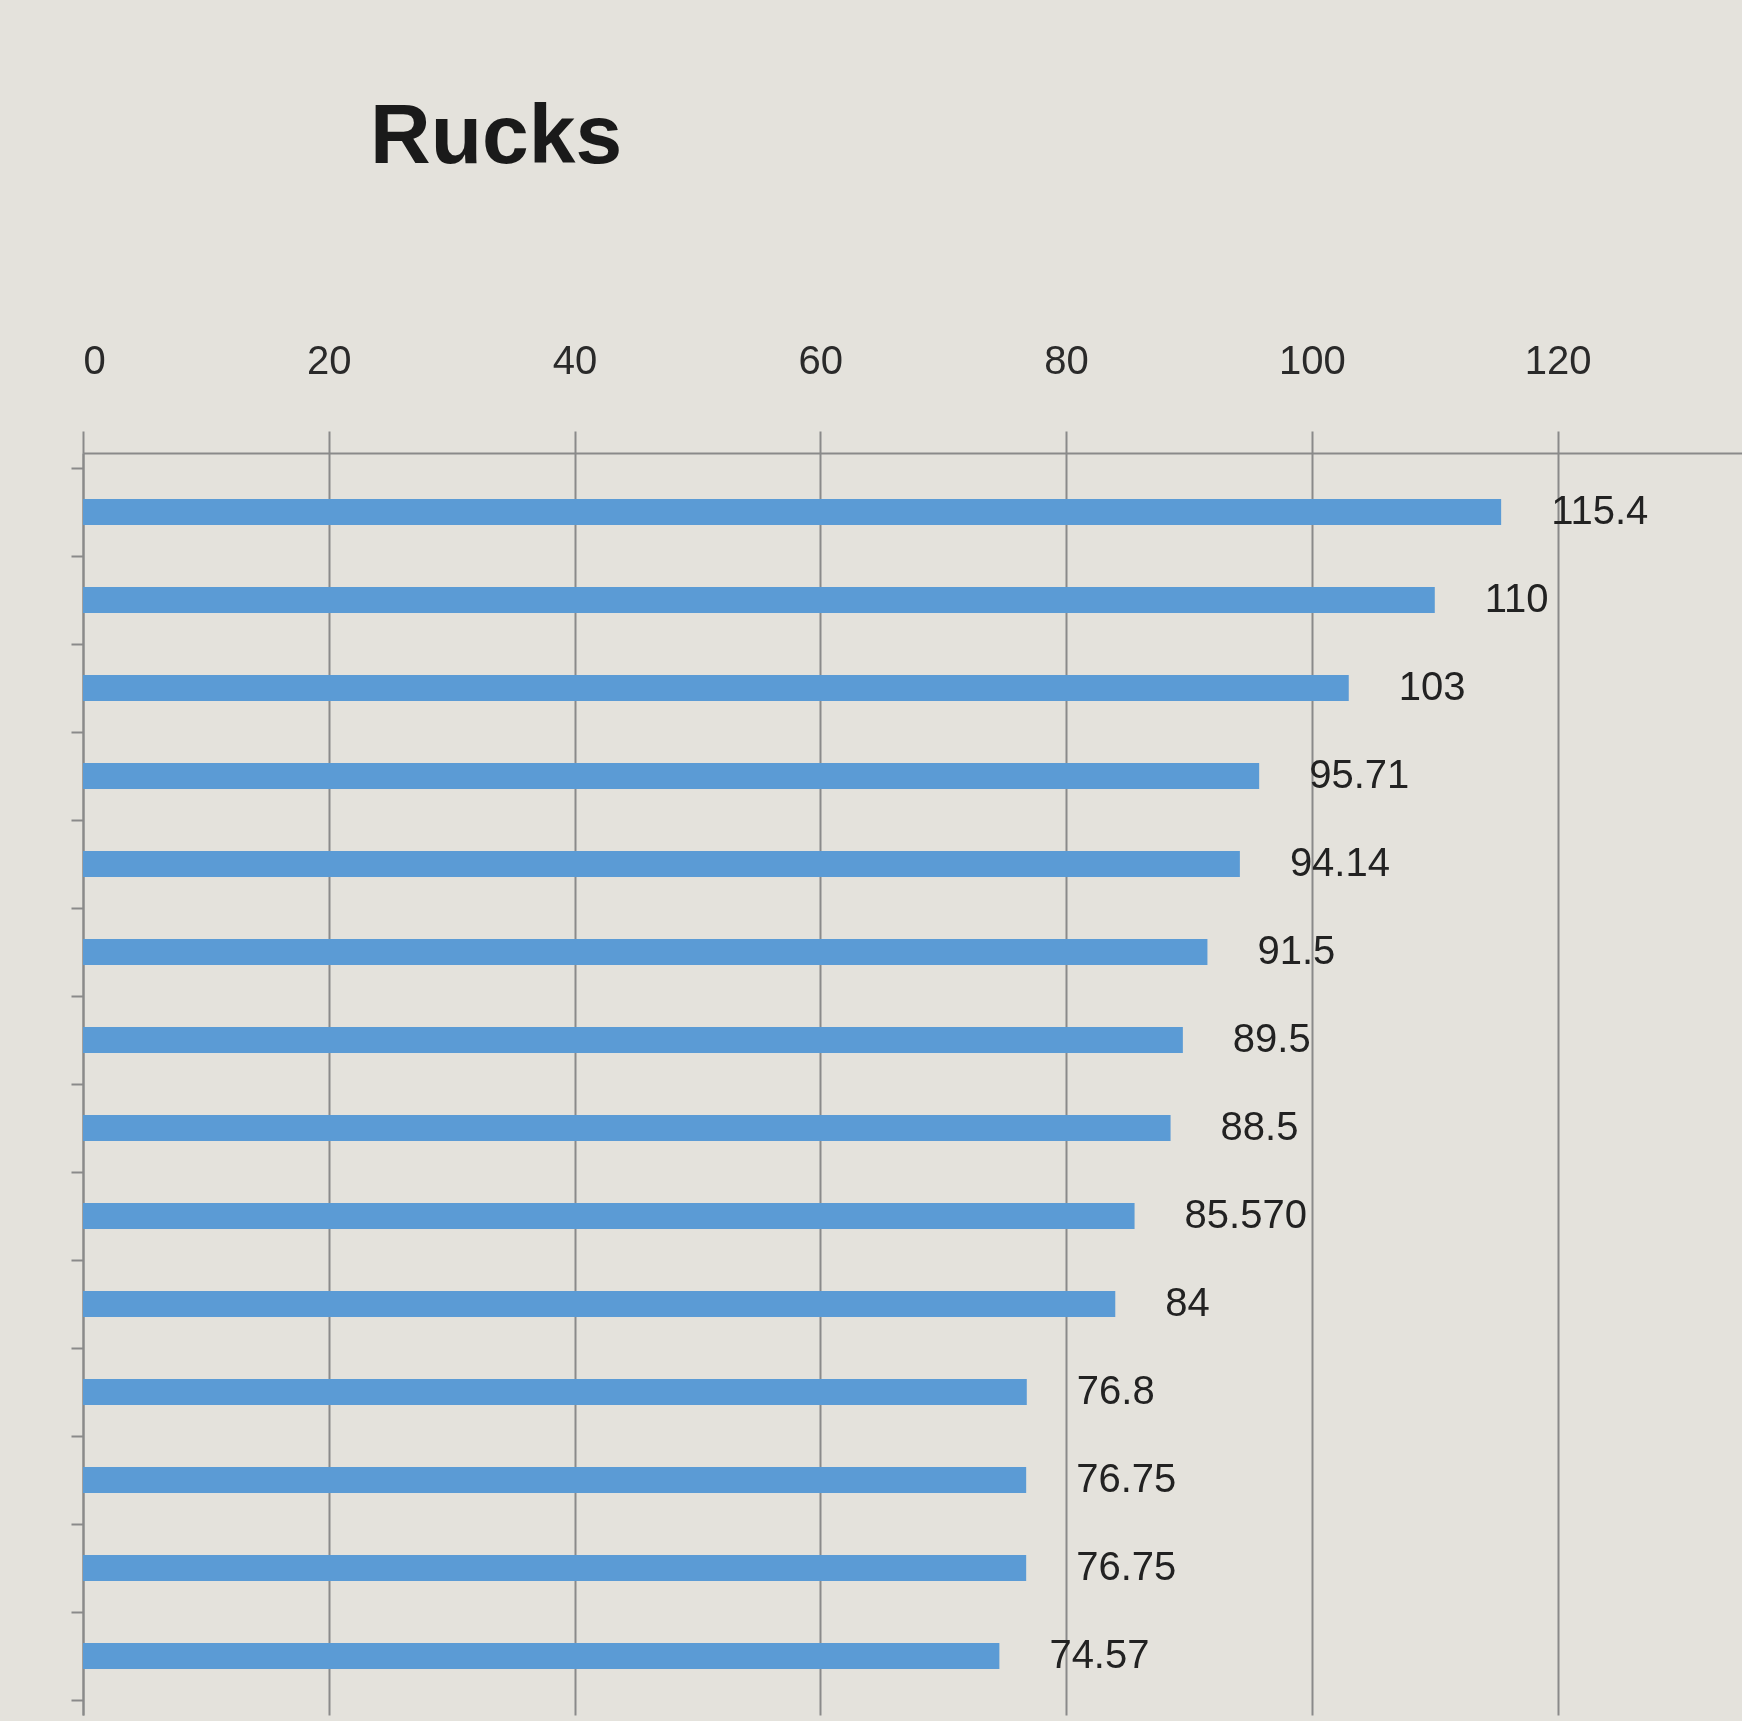 Image resolution: width=1742 pixels, height=1721 pixels. What do you see at coordinates (1245, 1214) in the screenshot?
I see `data-label: 85.570` at bounding box center [1245, 1214].